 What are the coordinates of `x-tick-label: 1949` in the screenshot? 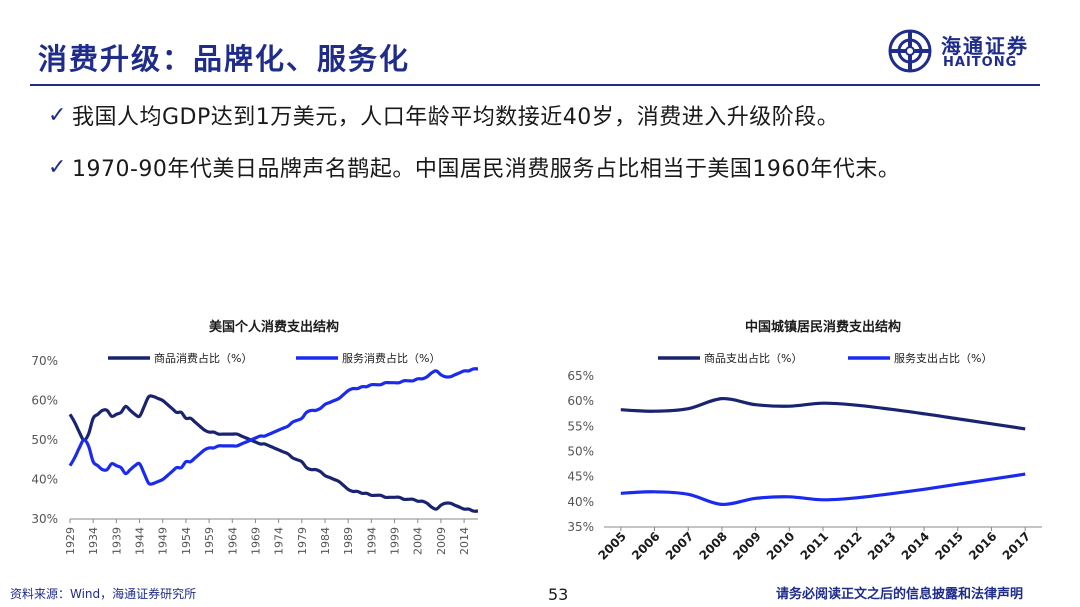 It's located at (163, 541).